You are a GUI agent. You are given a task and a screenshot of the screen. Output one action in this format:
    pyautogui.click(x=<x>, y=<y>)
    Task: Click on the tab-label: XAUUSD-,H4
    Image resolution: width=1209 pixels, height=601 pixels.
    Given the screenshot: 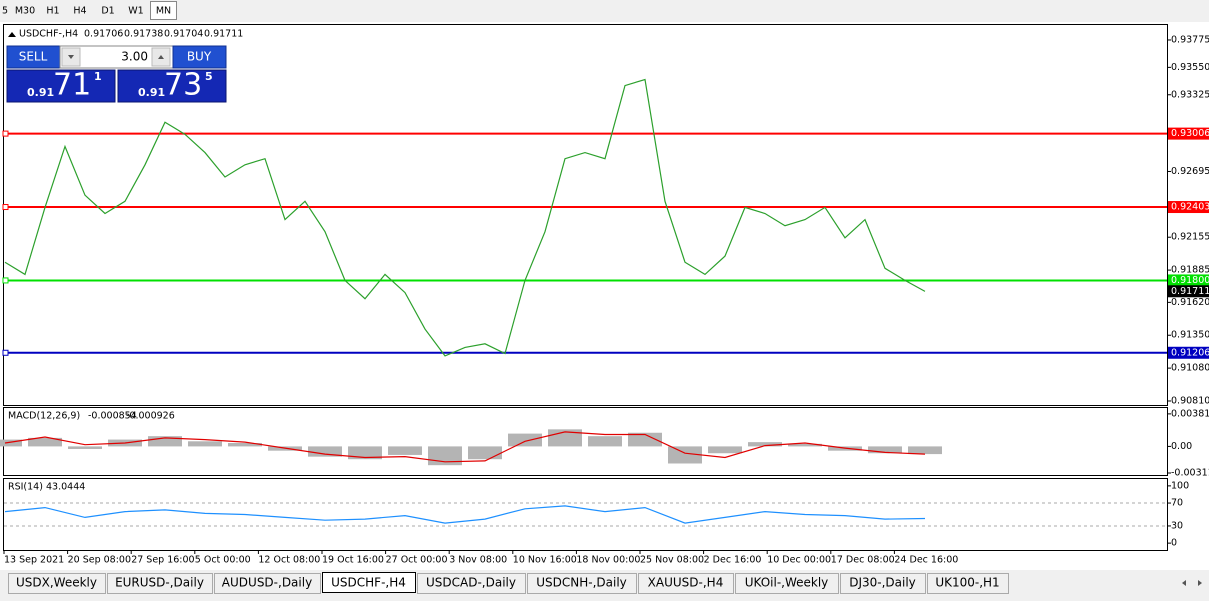 What is the action you would take?
    pyautogui.click(x=686, y=583)
    